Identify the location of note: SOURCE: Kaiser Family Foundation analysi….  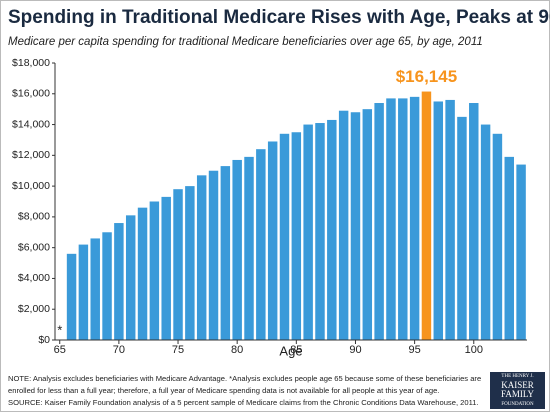
(243, 402).